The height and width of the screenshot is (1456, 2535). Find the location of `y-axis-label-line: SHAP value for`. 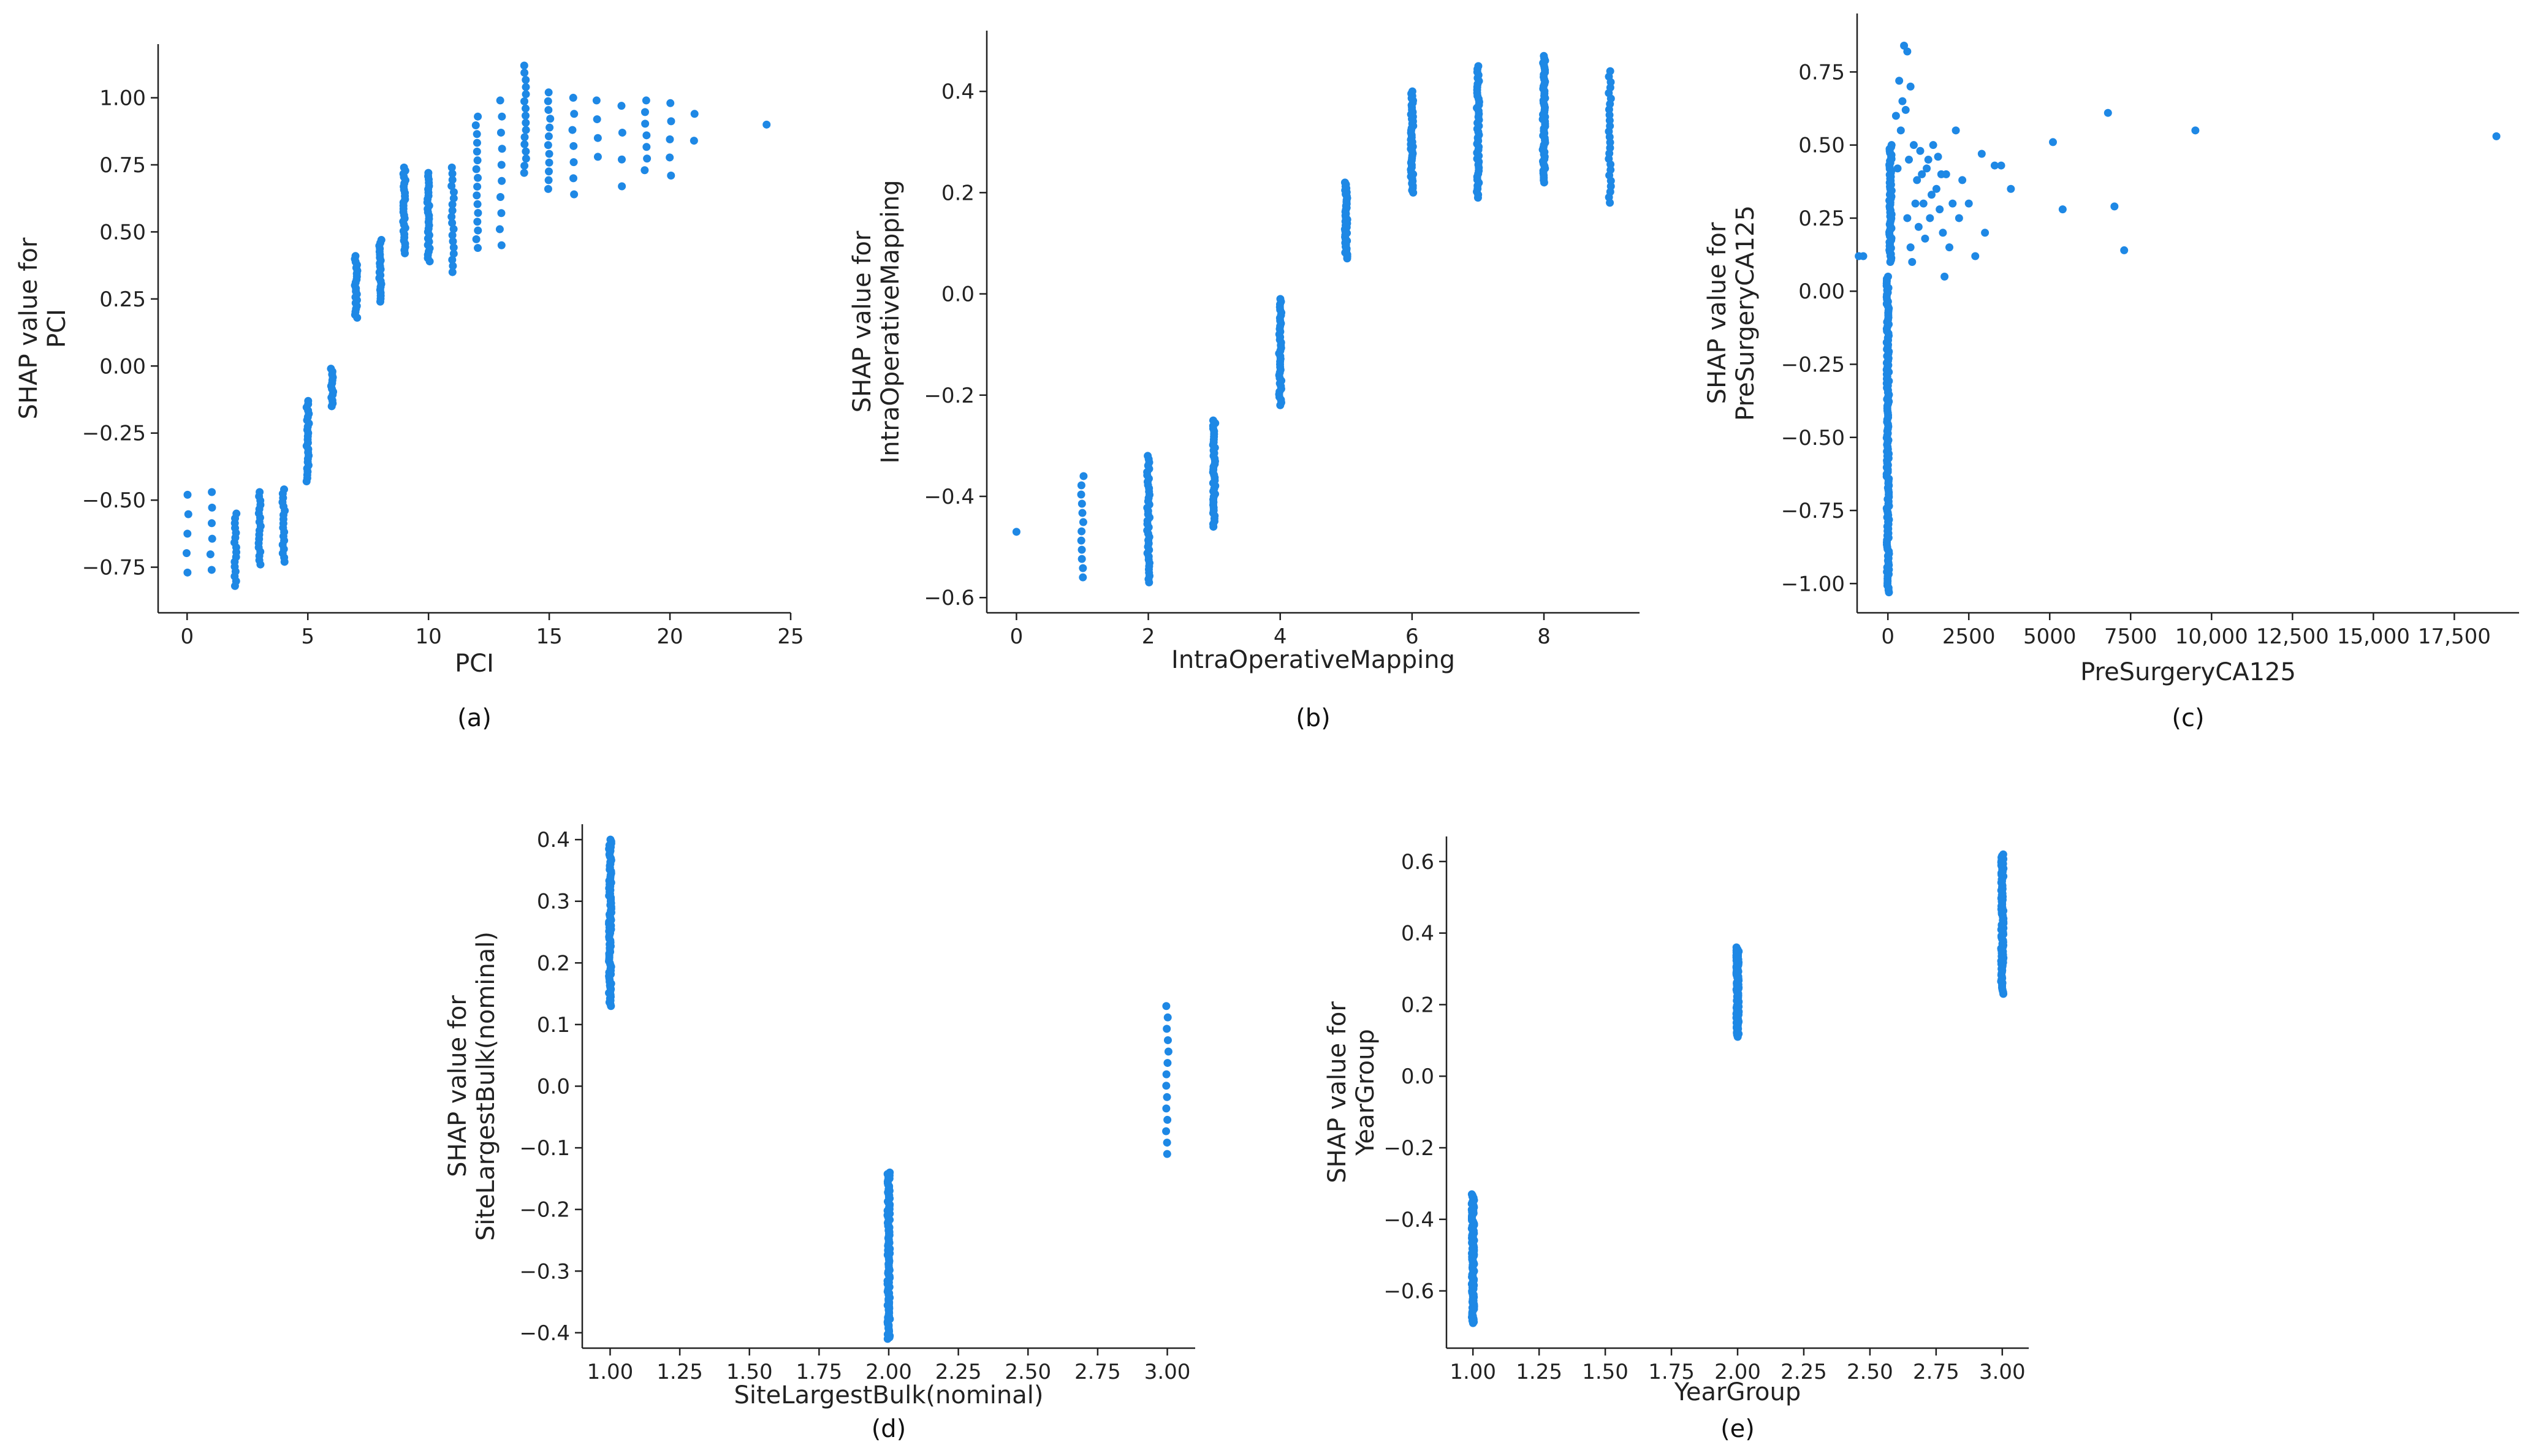

y-axis-label-line: SHAP value for is located at coordinates (29, 328).